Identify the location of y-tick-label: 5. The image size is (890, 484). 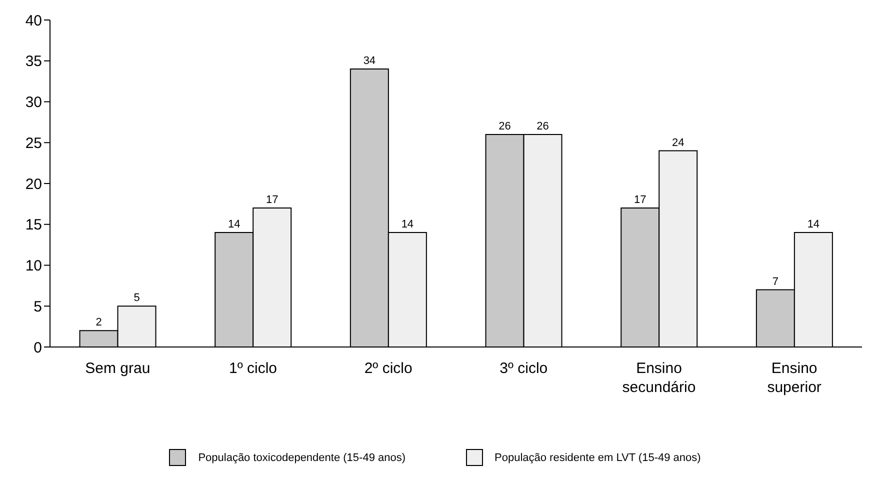
(38, 307).